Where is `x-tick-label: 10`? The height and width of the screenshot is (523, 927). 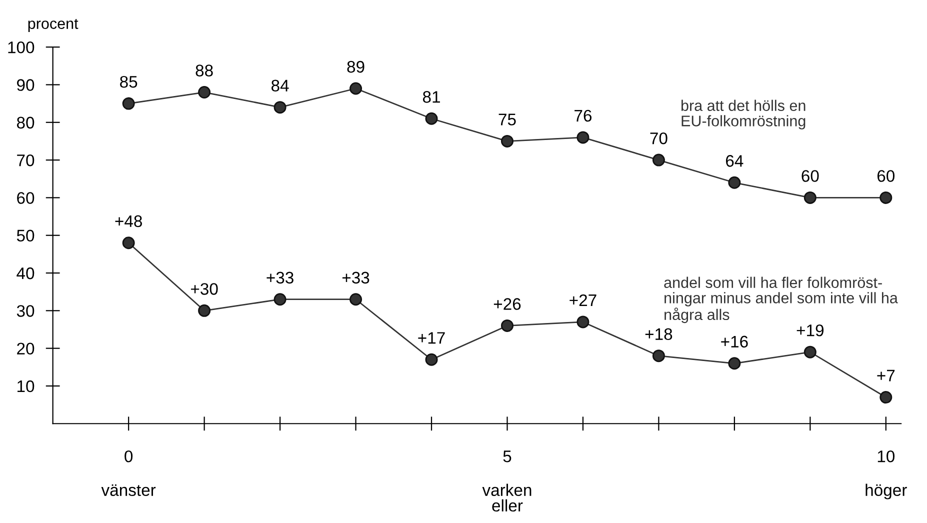 x-tick-label: 10 is located at coordinates (886, 456).